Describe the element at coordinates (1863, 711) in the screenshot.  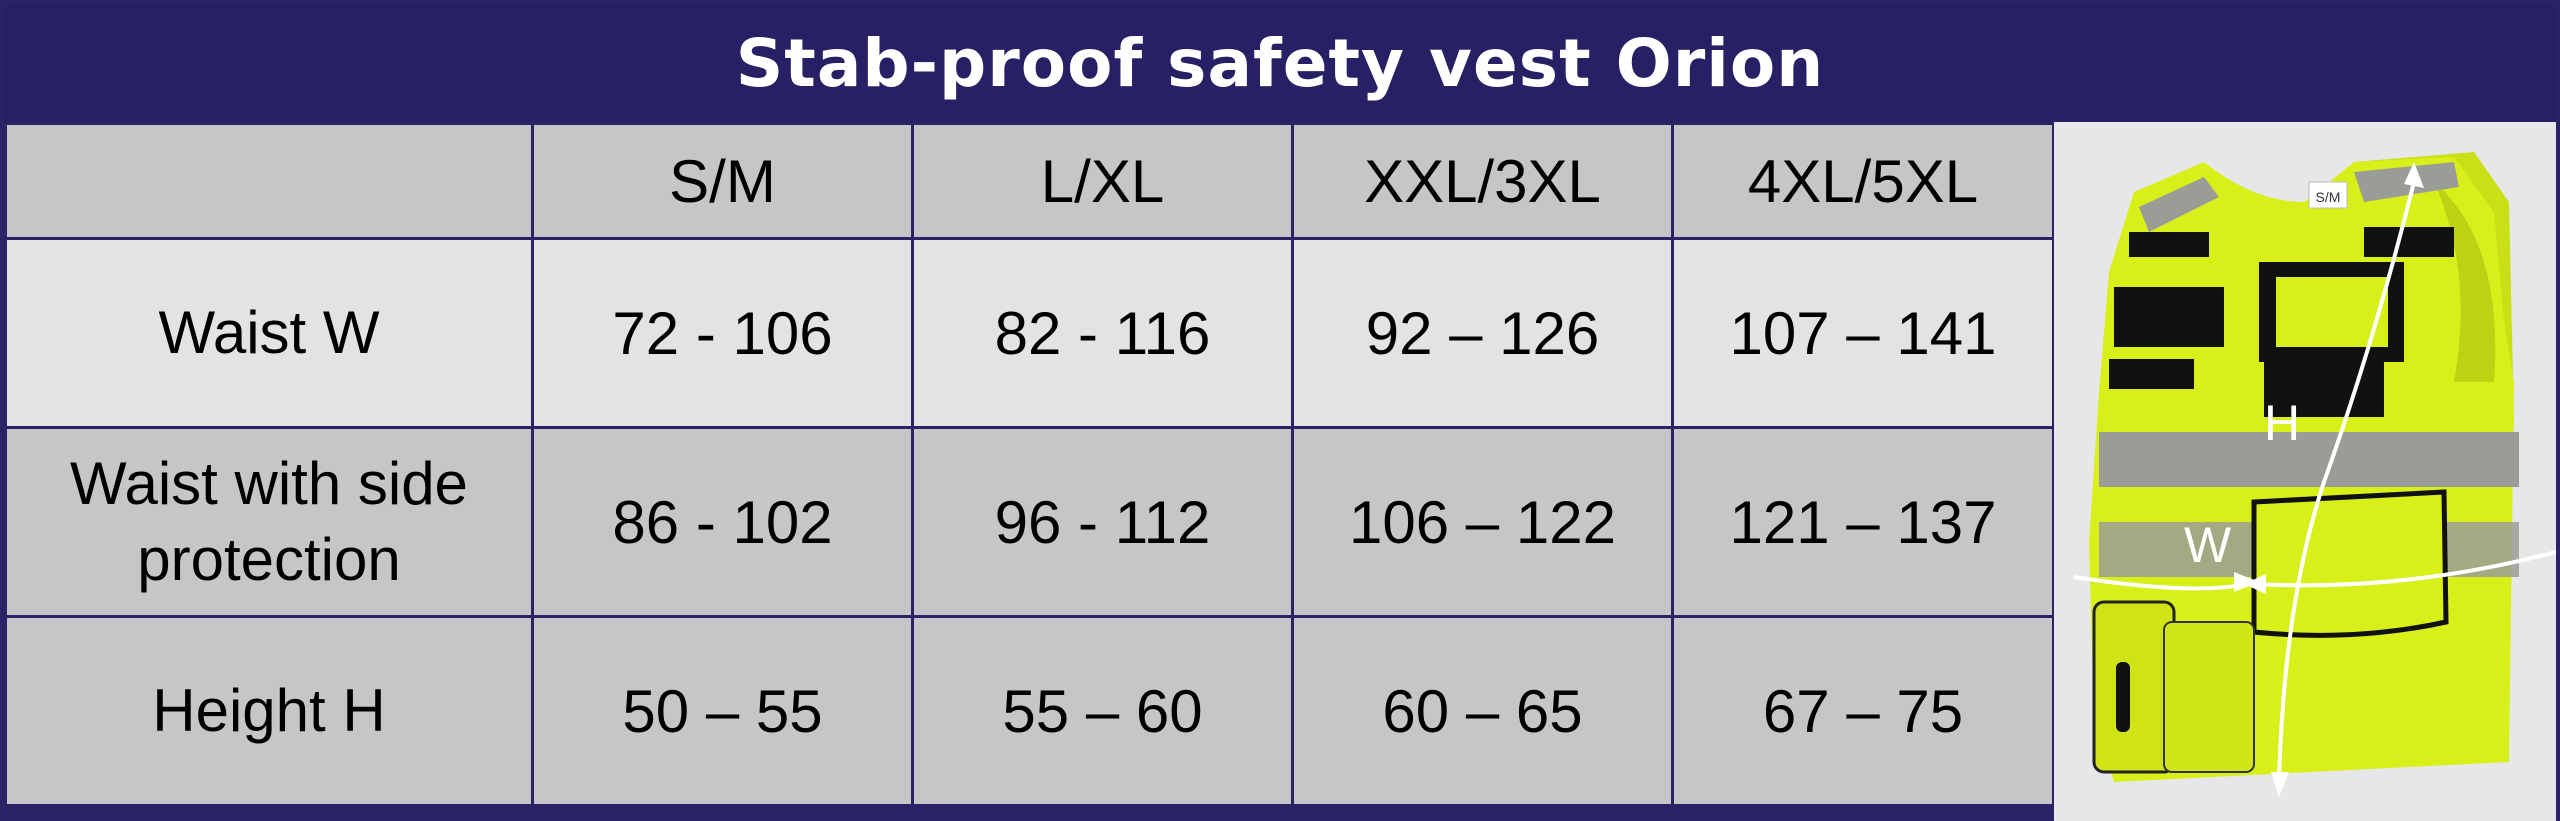
I see `table-cell: 67 – 75` at that location.